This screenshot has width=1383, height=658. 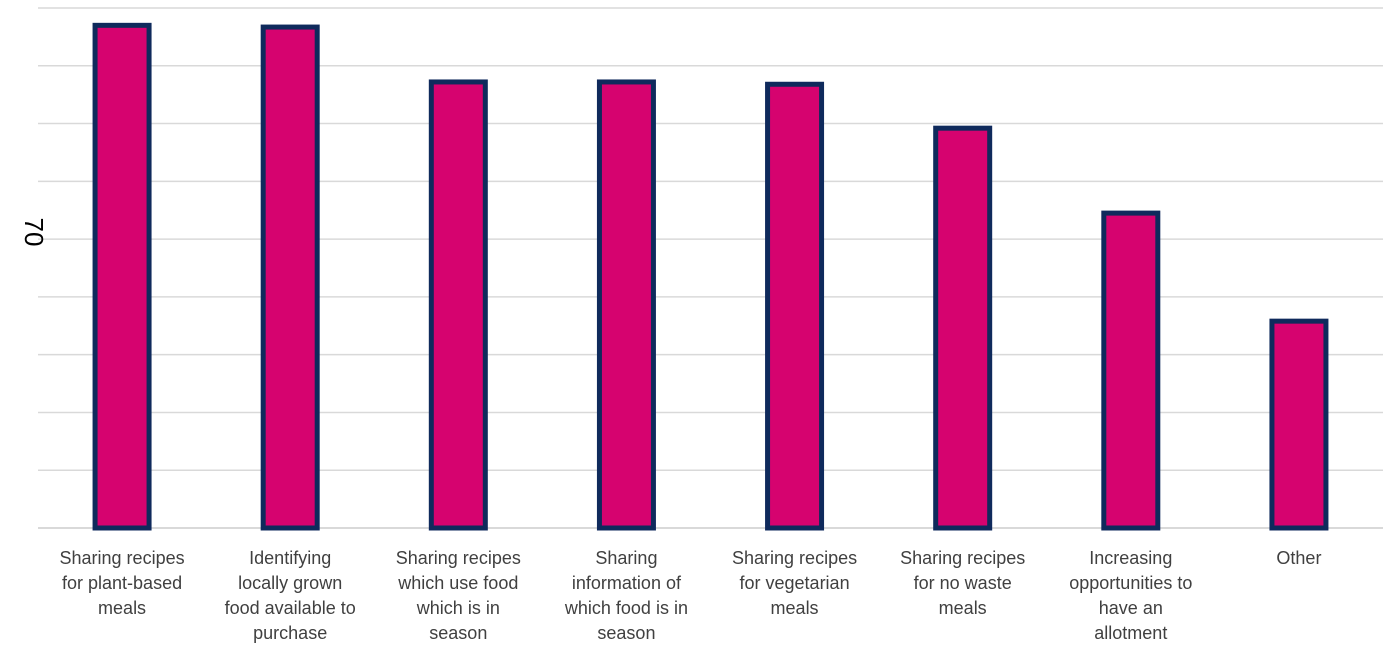 I want to click on x-tick-label-line: Other, so click(x=1299, y=558).